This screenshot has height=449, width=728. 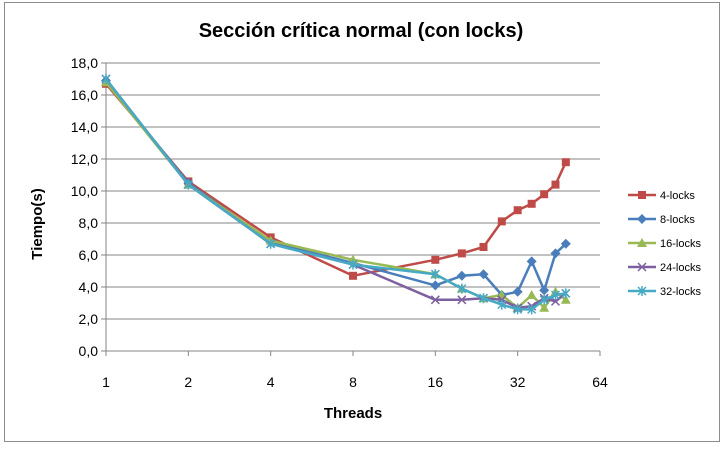 I want to click on y-tick-label: 12,0, so click(x=84, y=159).